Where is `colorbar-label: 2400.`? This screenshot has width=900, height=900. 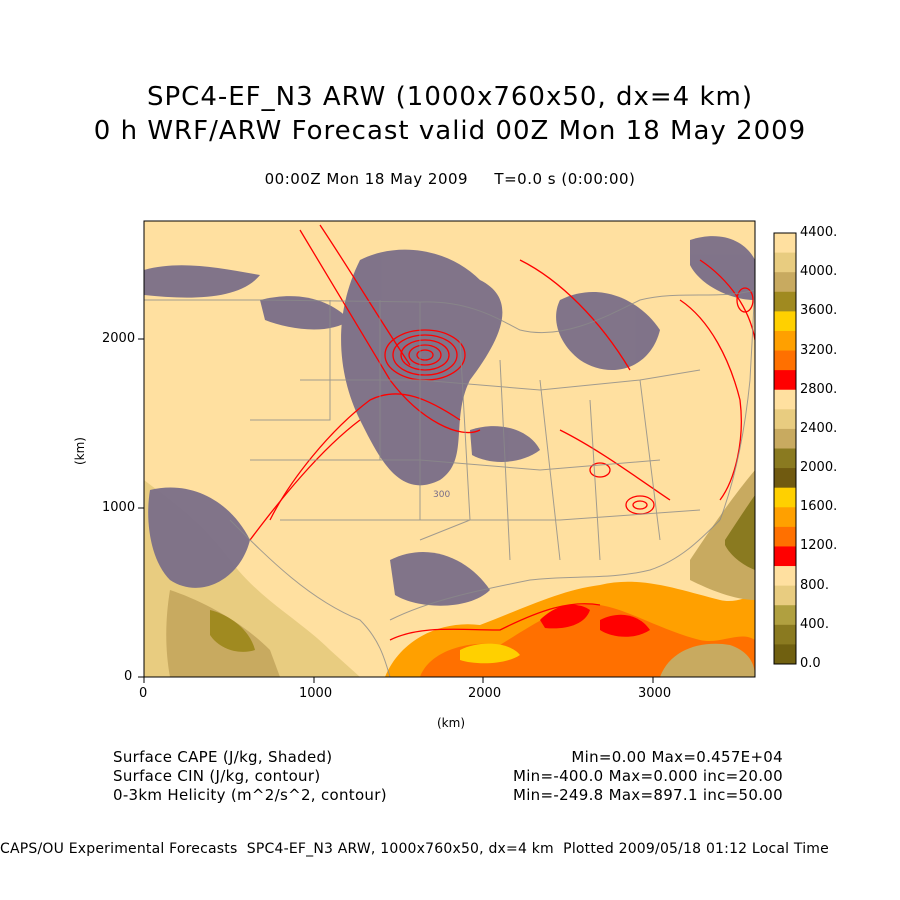
colorbar-label: 2400. is located at coordinates (819, 428).